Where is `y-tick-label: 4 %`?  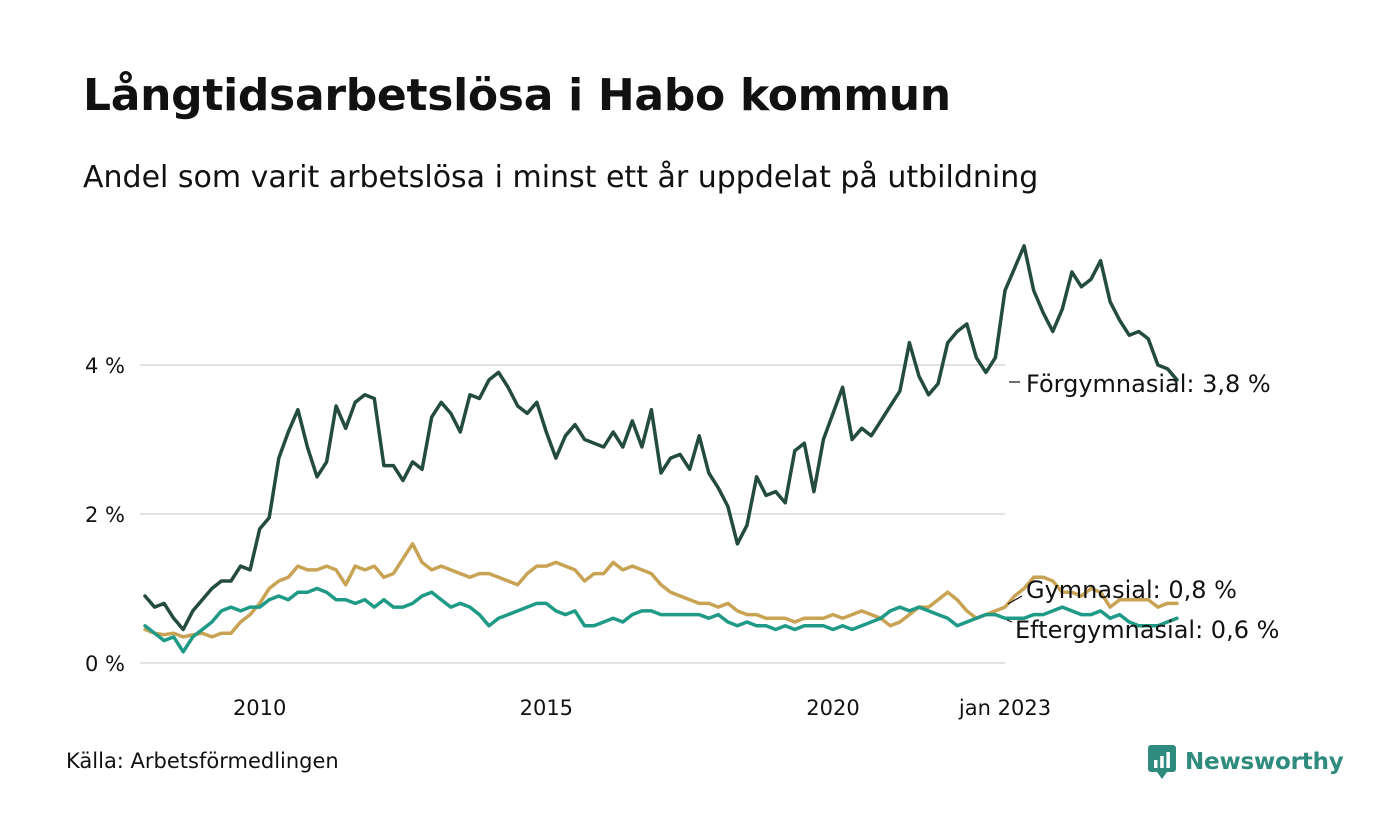 y-tick-label: 4 % is located at coordinates (105, 366).